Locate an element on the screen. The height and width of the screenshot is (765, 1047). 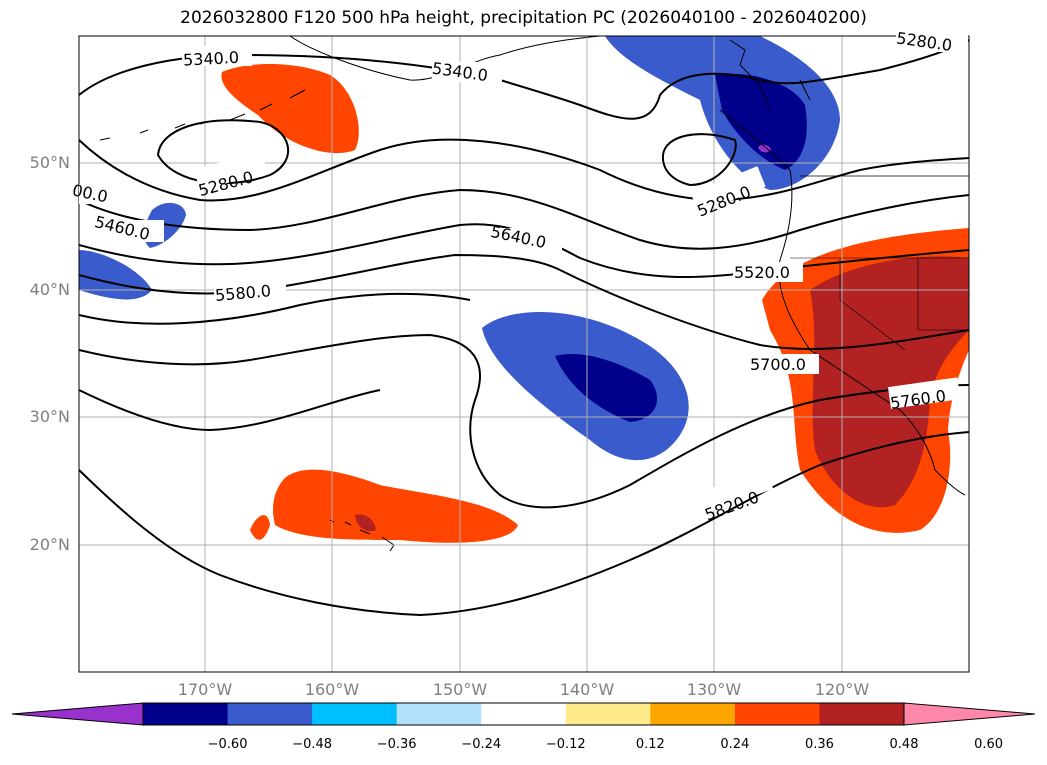
lat-tick-label: 40°N is located at coordinates (49, 289).